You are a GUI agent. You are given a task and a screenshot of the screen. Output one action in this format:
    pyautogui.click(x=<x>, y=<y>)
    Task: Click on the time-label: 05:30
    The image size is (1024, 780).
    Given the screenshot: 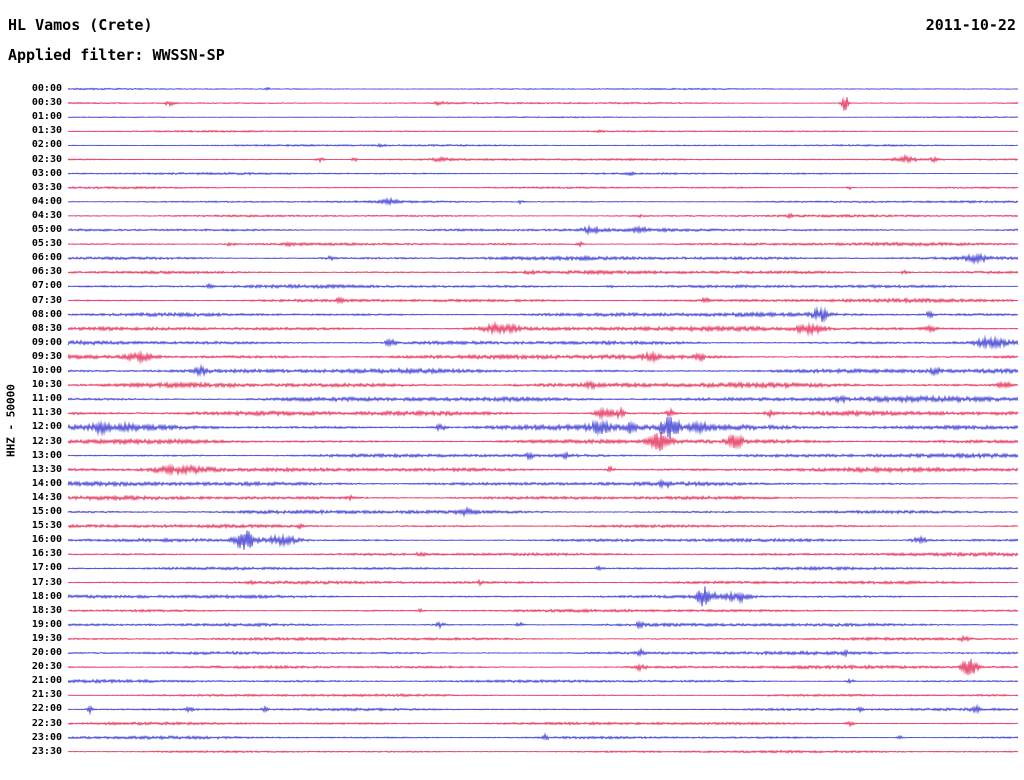 What is the action you would take?
    pyautogui.click(x=46, y=244)
    